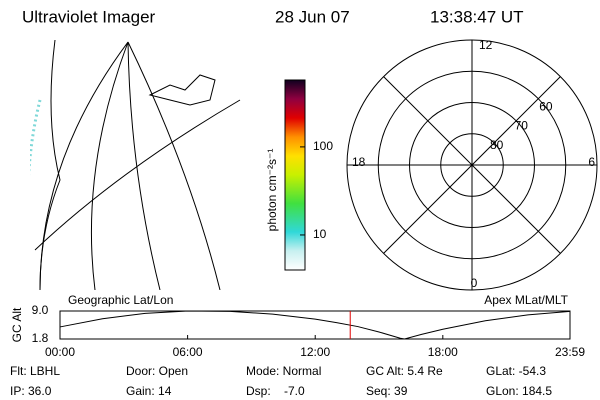 The image size is (600, 400). What do you see at coordinates (526, 300) in the screenshot?
I see `right-title: Apex MLat/MLT` at bounding box center [526, 300].